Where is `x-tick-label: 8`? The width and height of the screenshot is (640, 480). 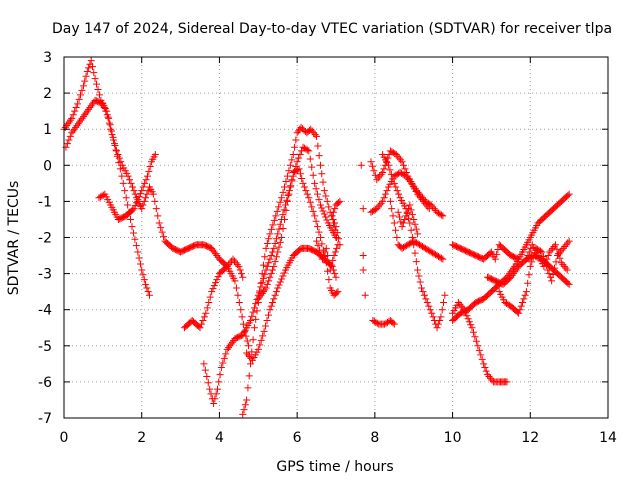
x-tick-label: 8 is located at coordinates (374, 438).